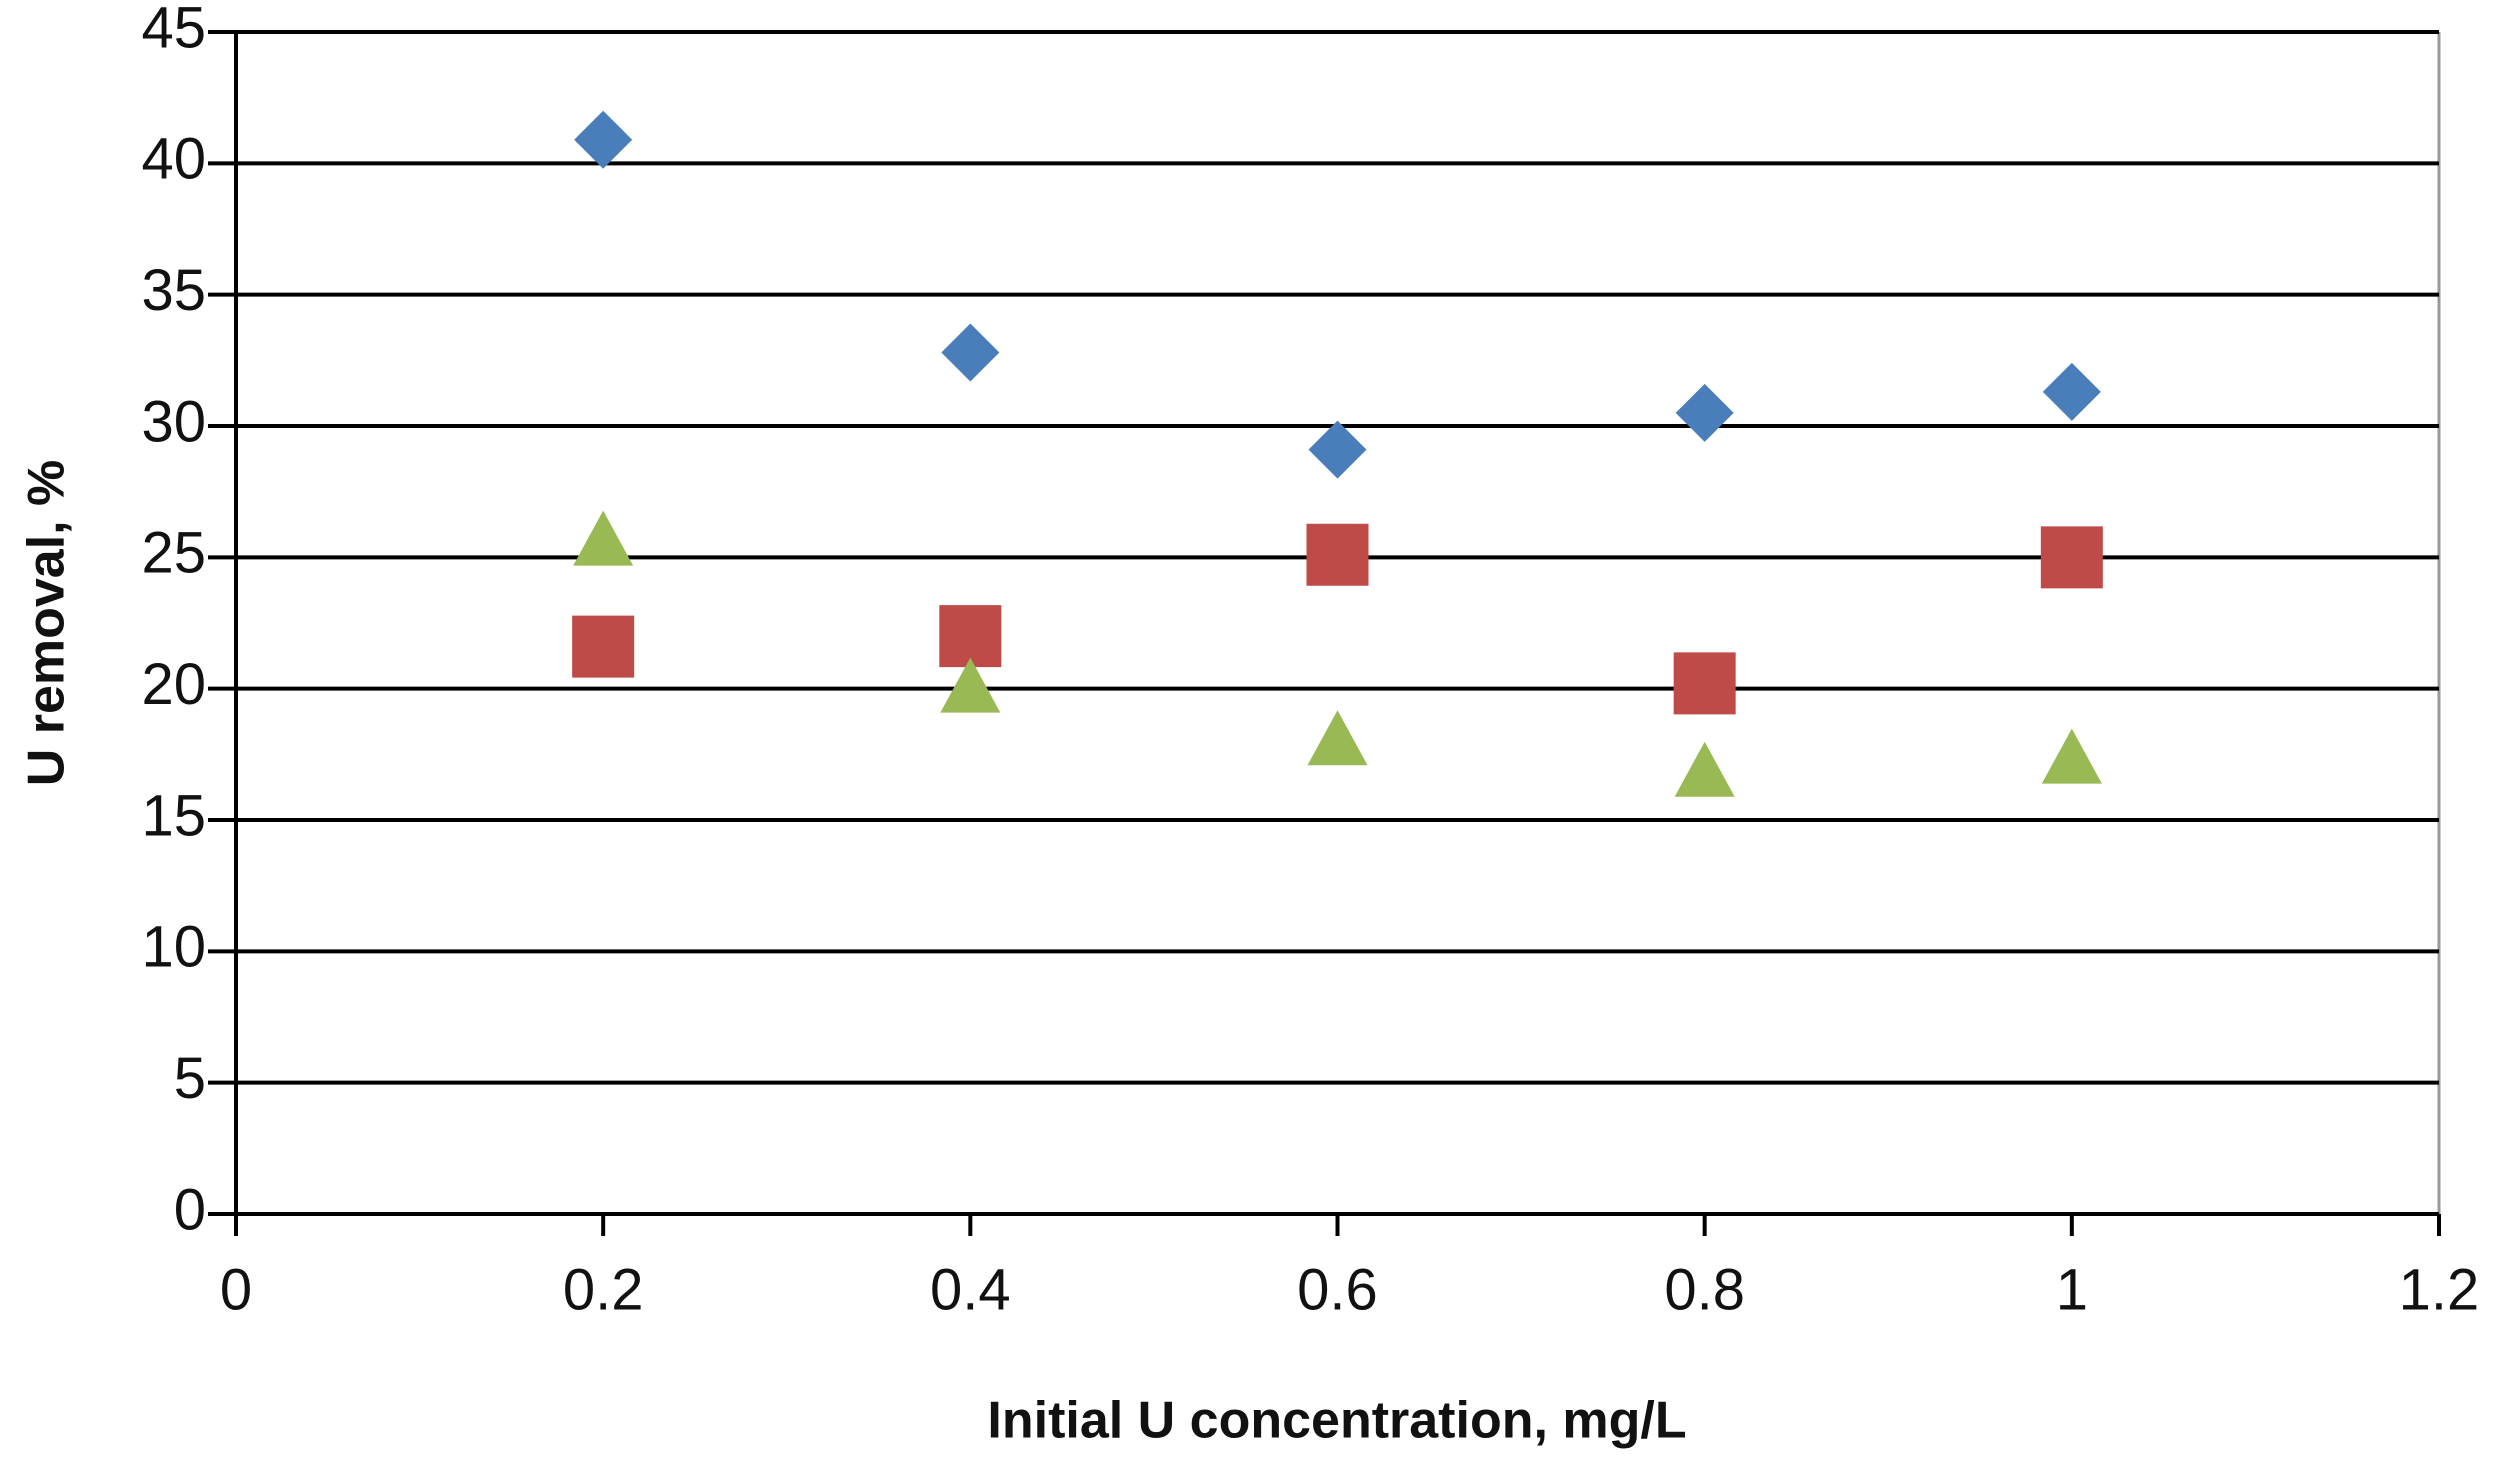 The width and height of the screenshot is (2504, 1479). What do you see at coordinates (173, 290) in the screenshot?
I see `y-tick-label: 35` at bounding box center [173, 290].